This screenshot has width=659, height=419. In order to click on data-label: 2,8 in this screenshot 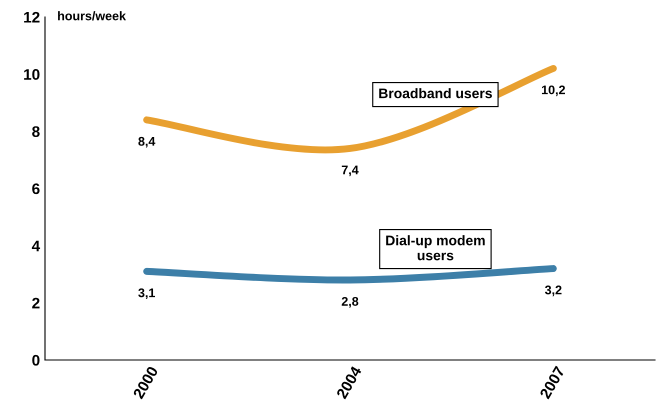, I will do `click(350, 302)`.